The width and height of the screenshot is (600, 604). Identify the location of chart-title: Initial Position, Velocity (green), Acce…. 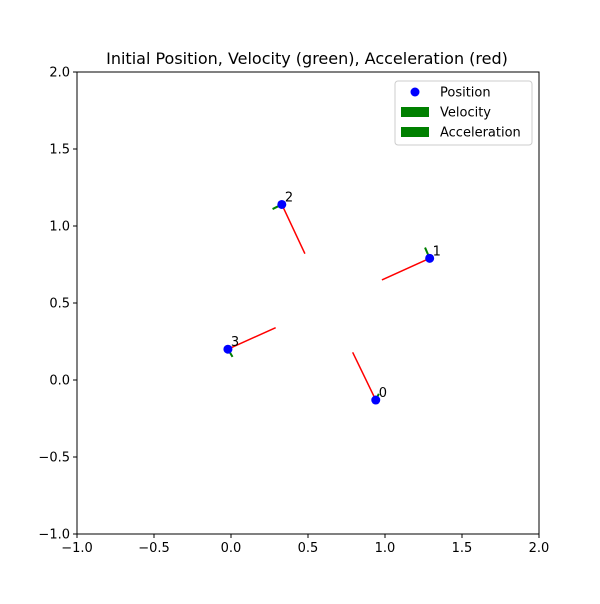
(307, 58).